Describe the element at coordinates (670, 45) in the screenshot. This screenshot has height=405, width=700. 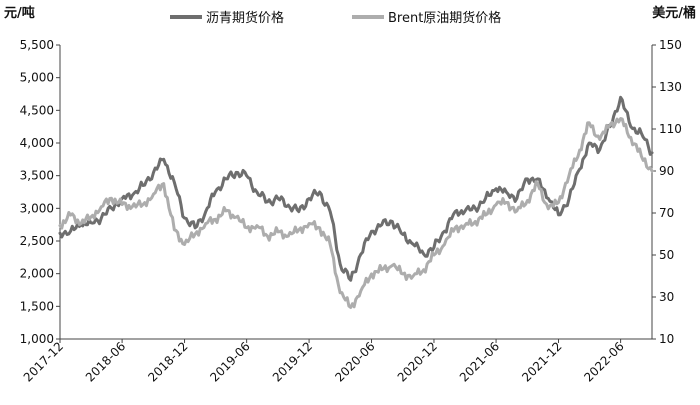
I see `y-right-tick-label: 150` at that location.